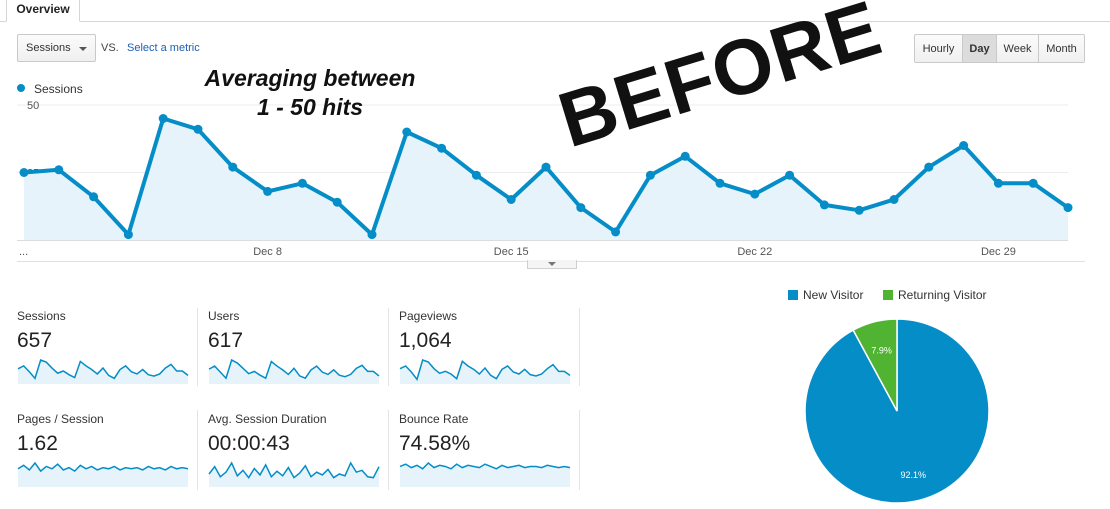 The height and width of the screenshot is (509, 1110). I want to click on chart-resize-handle, so click(552, 264).